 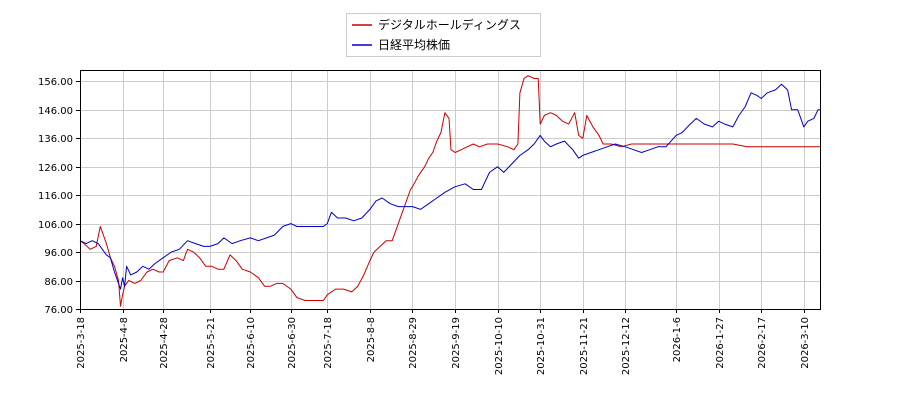 What do you see at coordinates (58, 310) in the screenshot?
I see `y-tick-label: 76.00` at bounding box center [58, 310].